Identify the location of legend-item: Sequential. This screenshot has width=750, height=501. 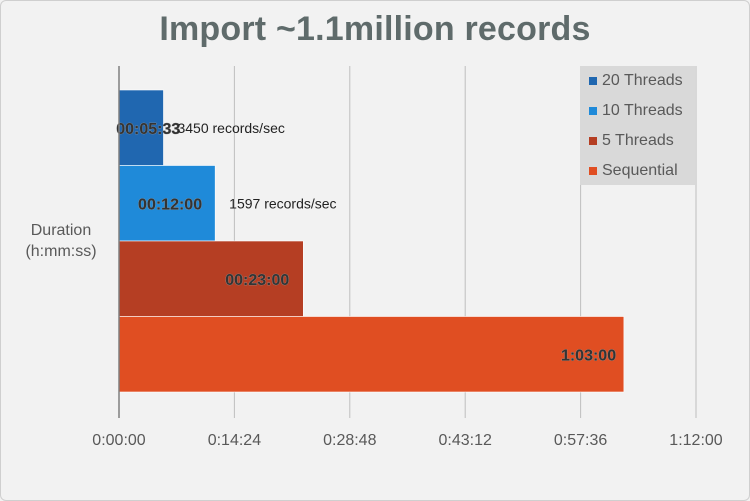
(633, 171).